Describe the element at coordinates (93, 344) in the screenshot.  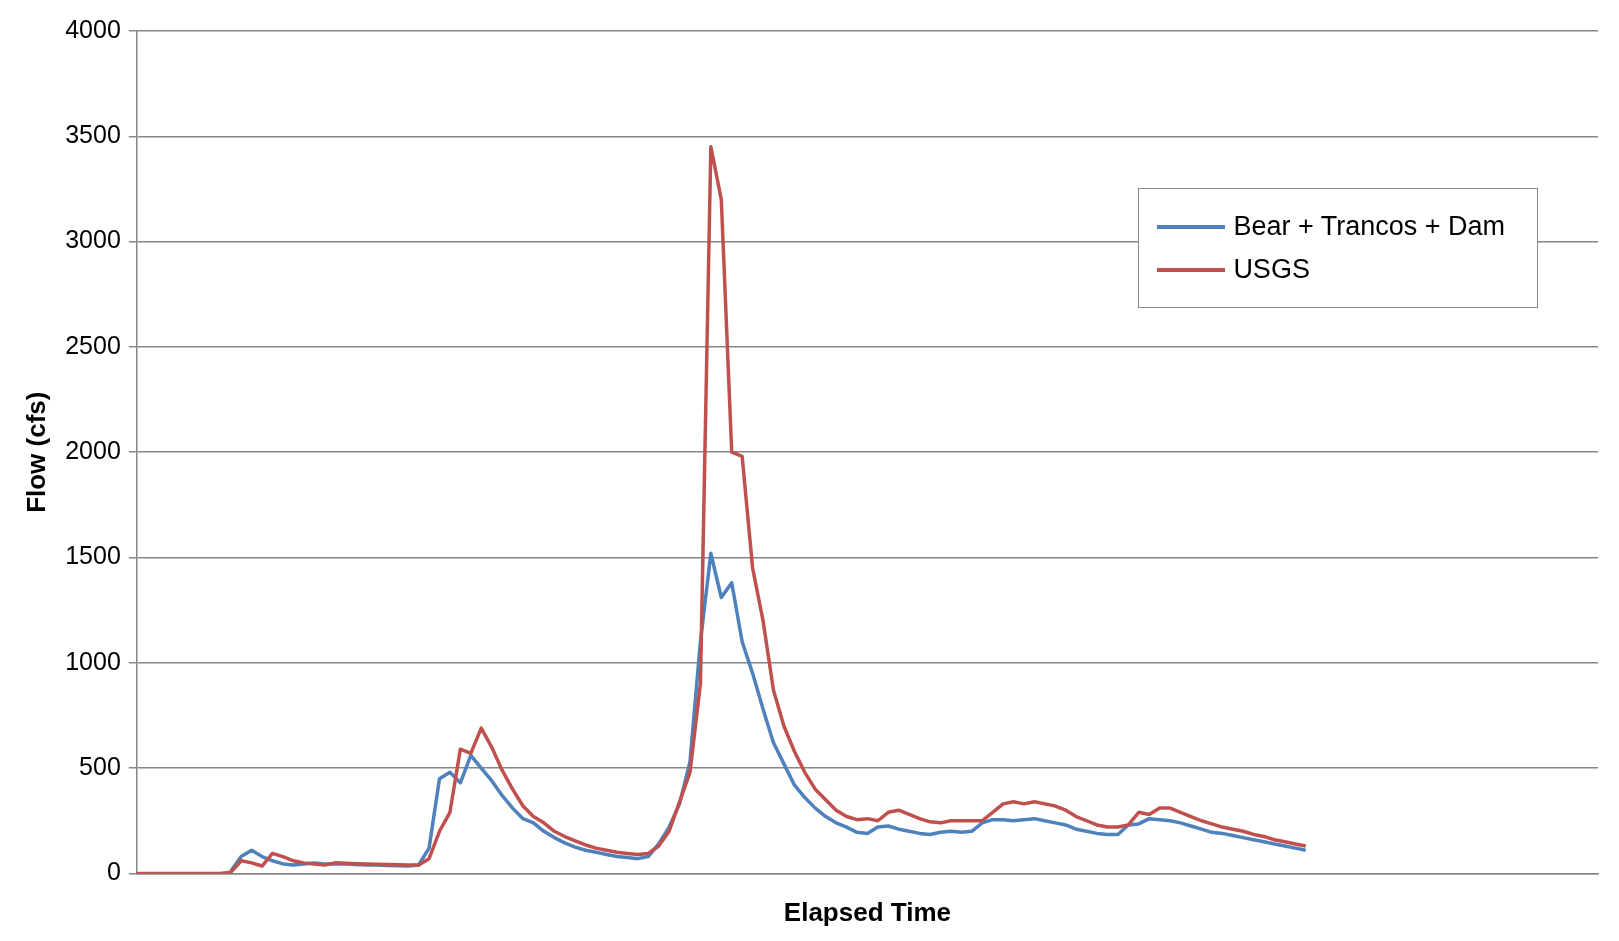
I see `y-tick-label: 2500` at that location.